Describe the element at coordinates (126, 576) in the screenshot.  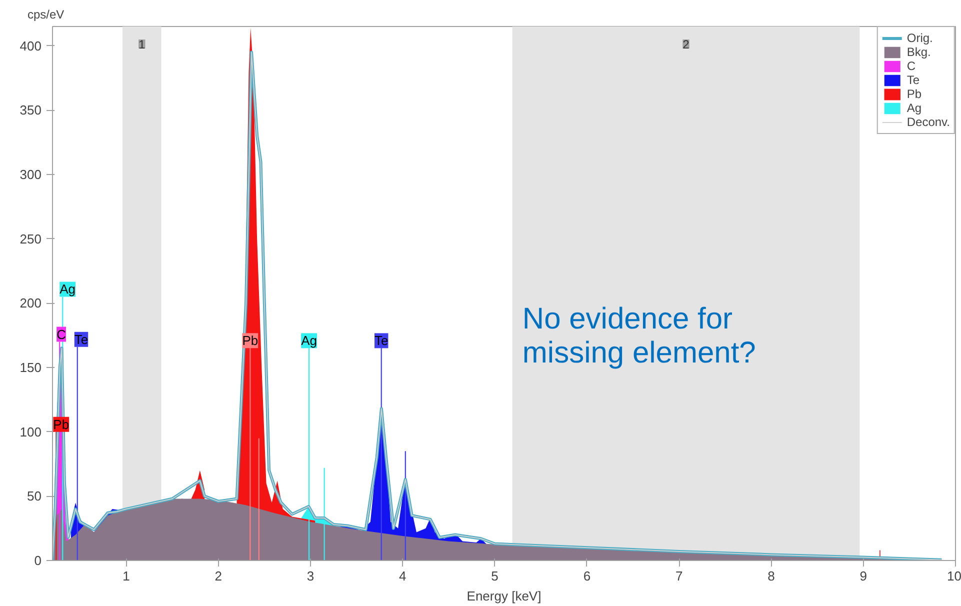
I see `x-tick-label: 1` at that location.